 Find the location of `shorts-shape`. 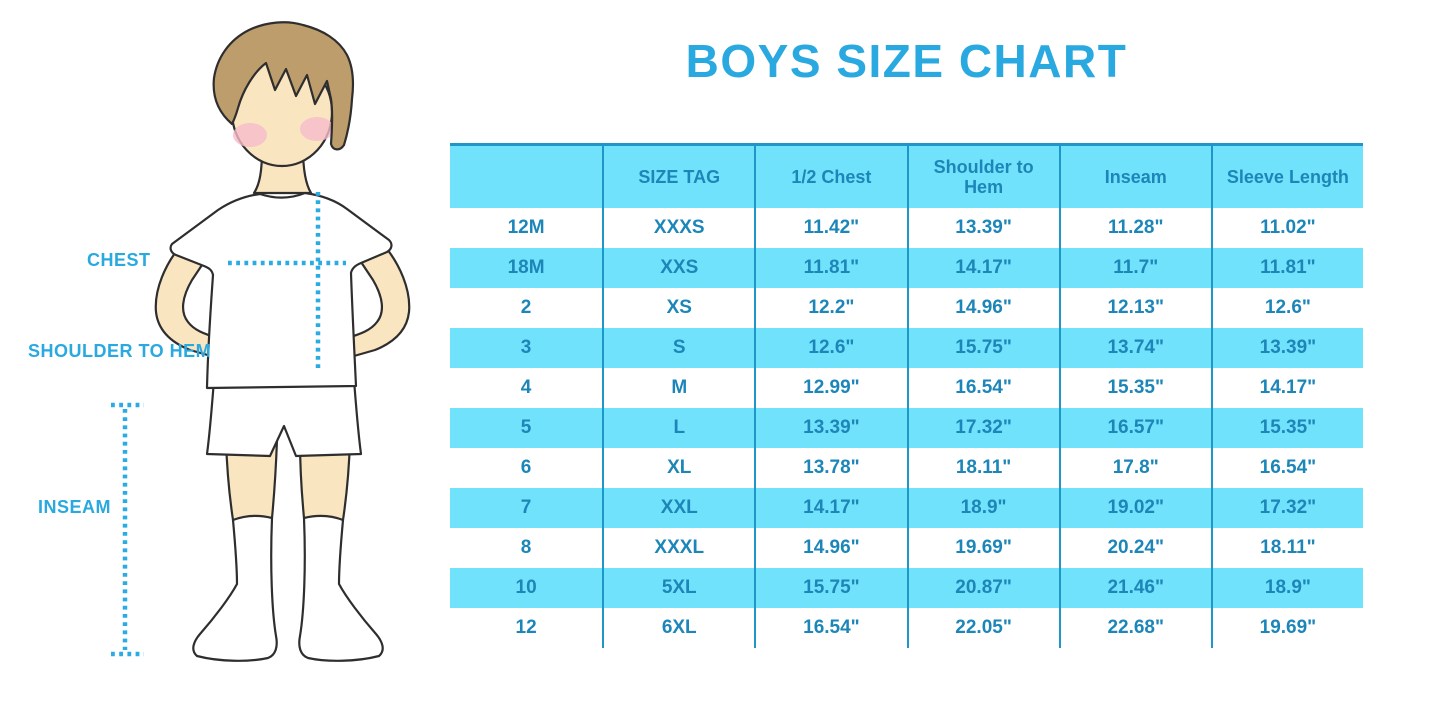

shorts-shape is located at coordinates (284, 418).